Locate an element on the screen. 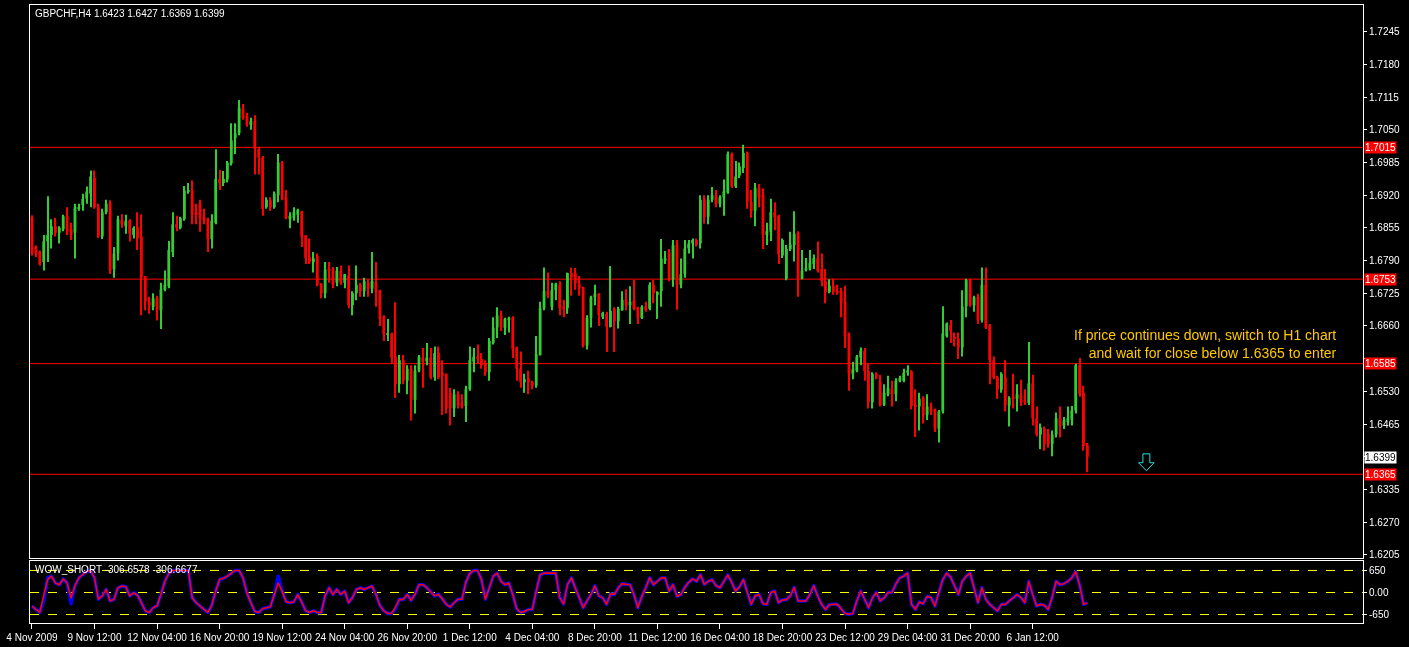  y-tick-label: 1.6920 is located at coordinates (1385, 195).